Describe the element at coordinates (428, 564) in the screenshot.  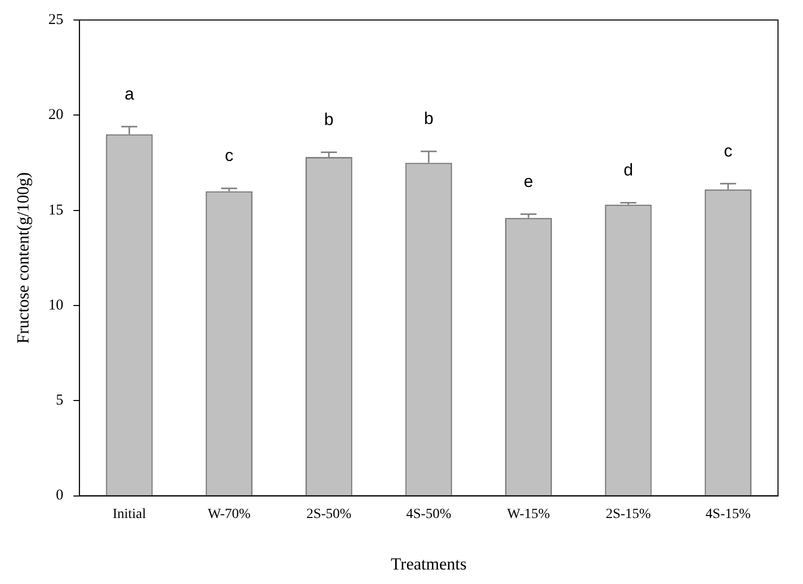
I see `x-axis-title: Treatments` at that location.